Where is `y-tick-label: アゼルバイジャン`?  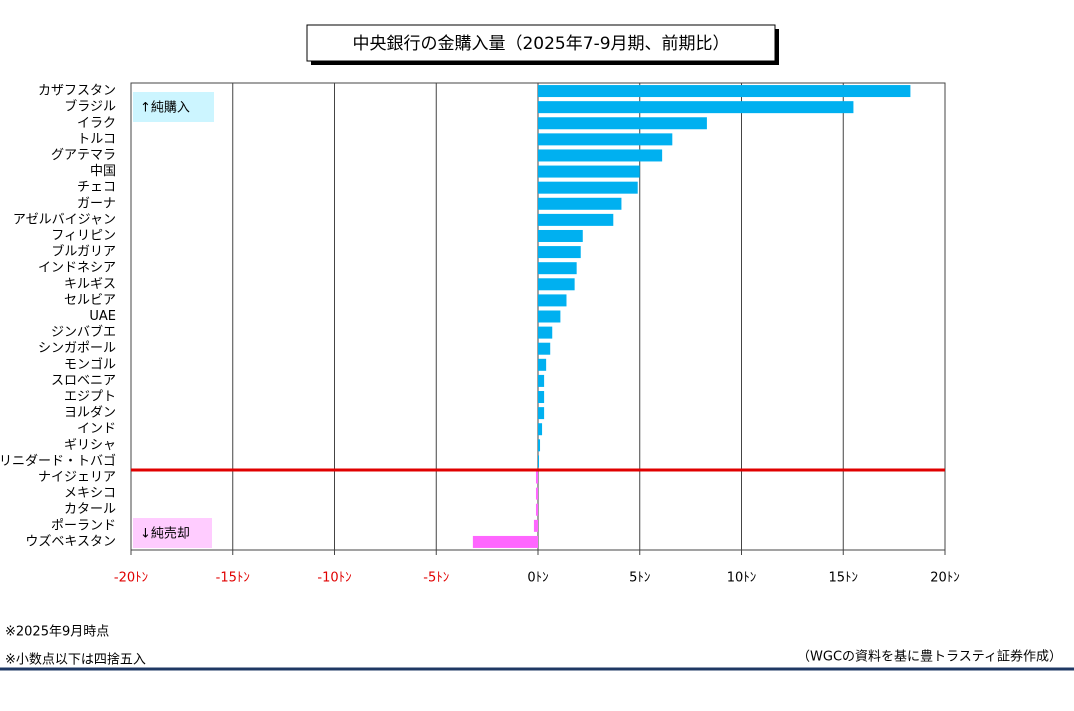
y-tick-label: アゼルバイジャン is located at coordinates (64, 219).